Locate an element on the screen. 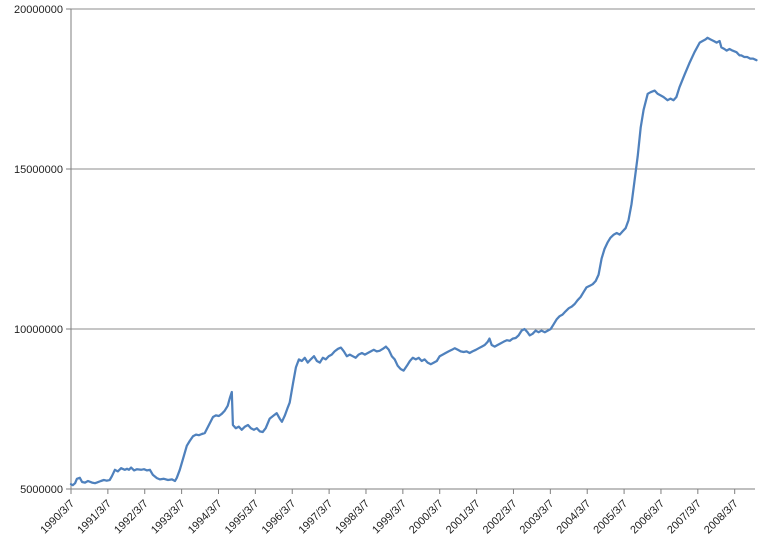  x-axis-tick-label: 1993/3/7 is located at coordinates (168, 517).